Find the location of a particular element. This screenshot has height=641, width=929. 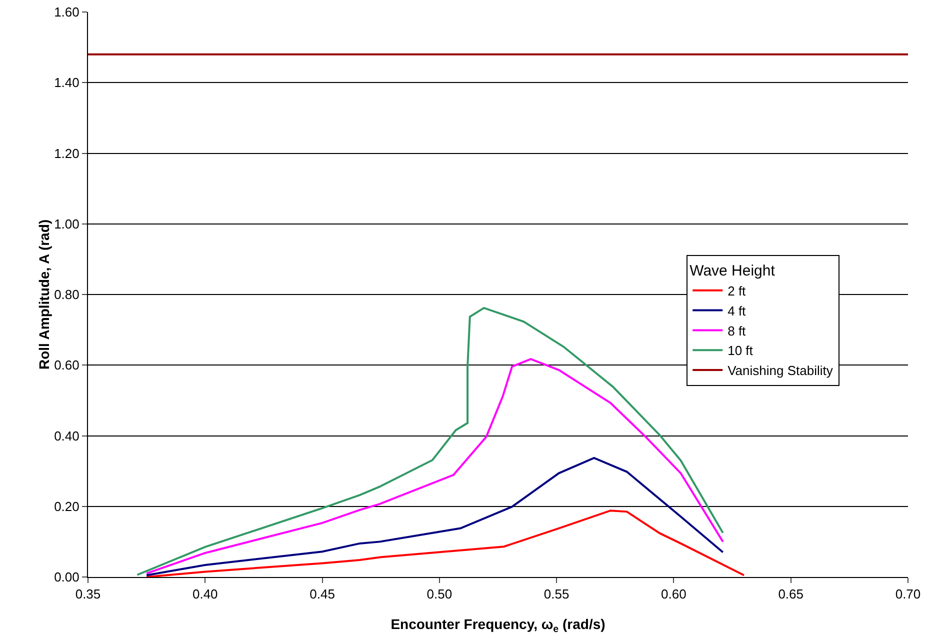

legend-label: 8 ft is located at coordinates (737, 330).